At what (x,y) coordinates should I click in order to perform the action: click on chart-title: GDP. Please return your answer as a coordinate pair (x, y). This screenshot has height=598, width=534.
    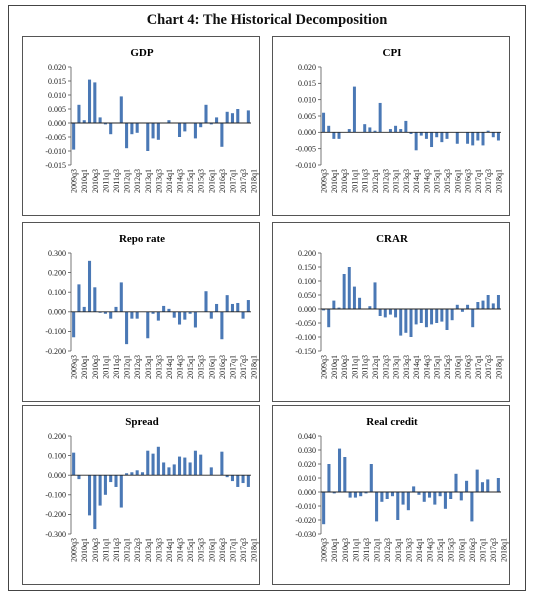
    Looking at the image, I should click on (142, 53).